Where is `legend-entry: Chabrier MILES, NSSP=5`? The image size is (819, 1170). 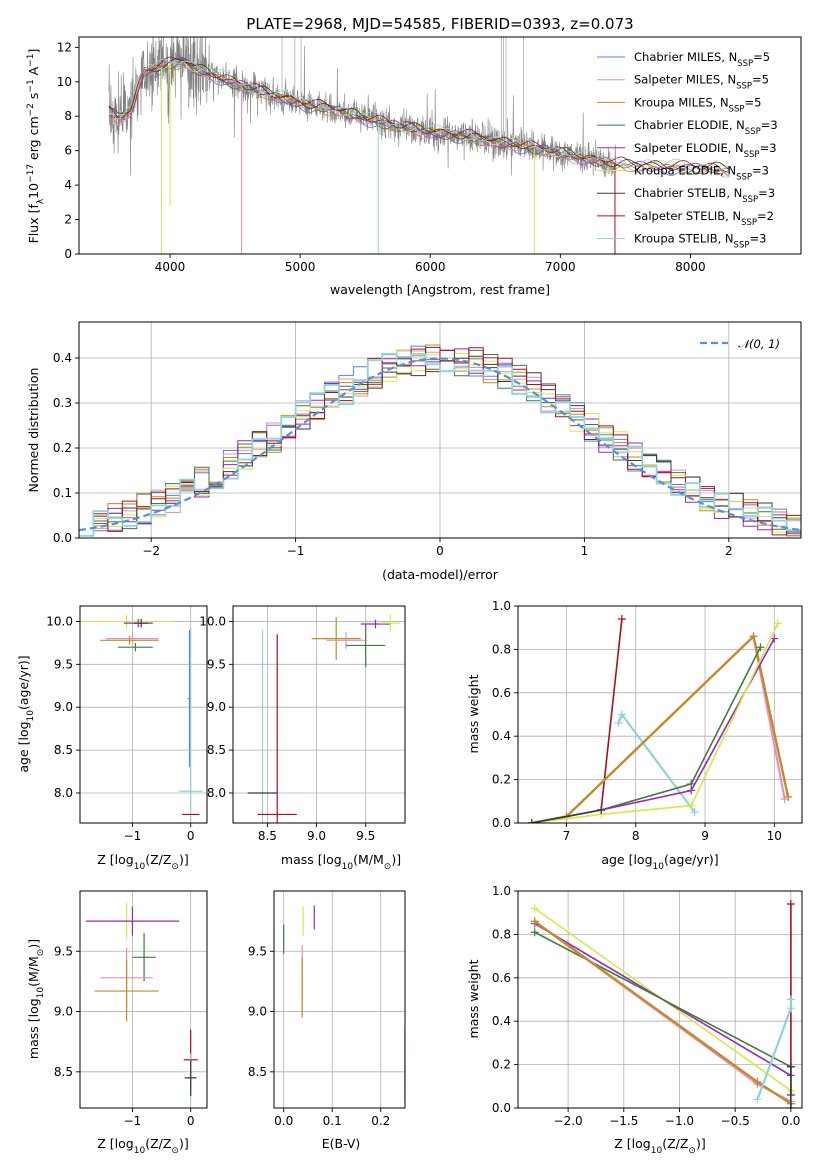
legend-entry: Chabrier MILES, NSSP=5 is located at coordinates (702, 59).